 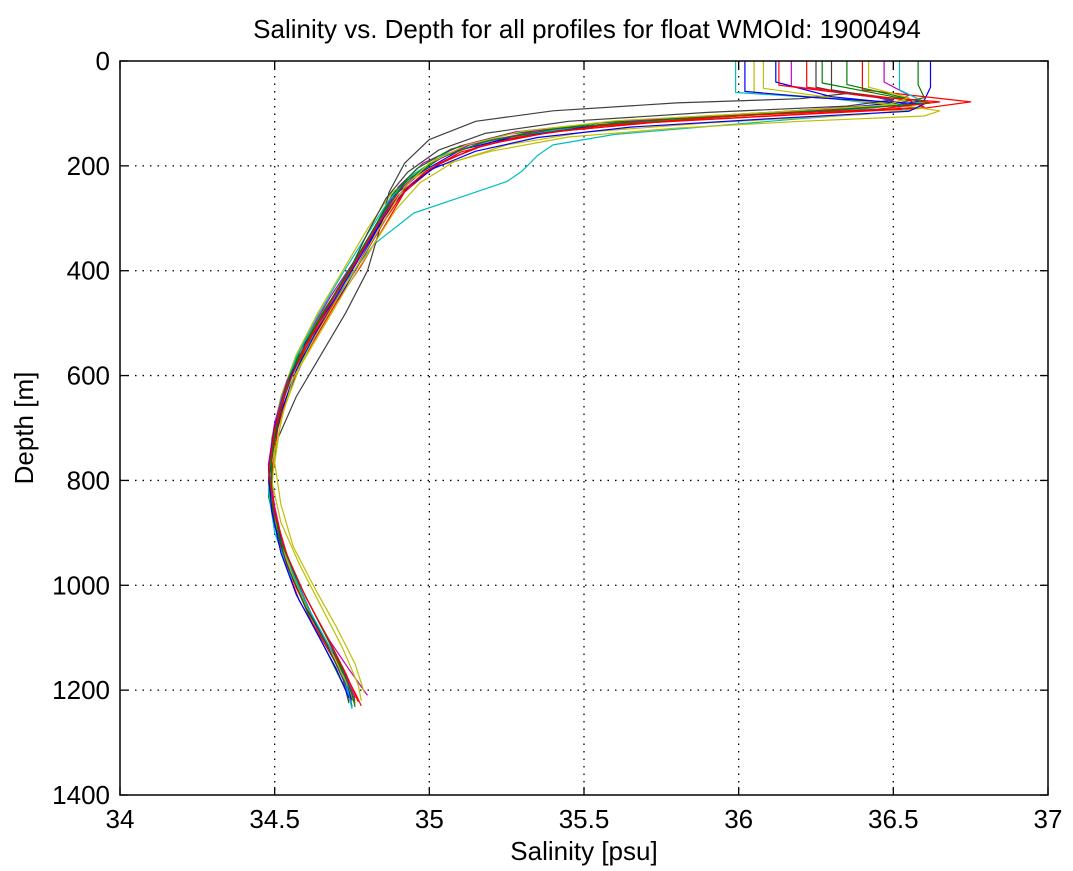 I want to click on x-tick-label: 34, so click(x=120, y=819).